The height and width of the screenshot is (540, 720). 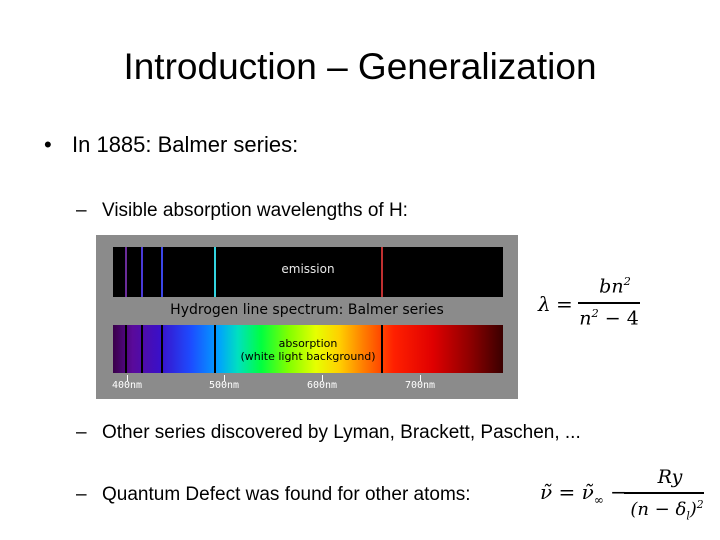 I want to click on formula-lambda: λ, so click(x=544, y=304).